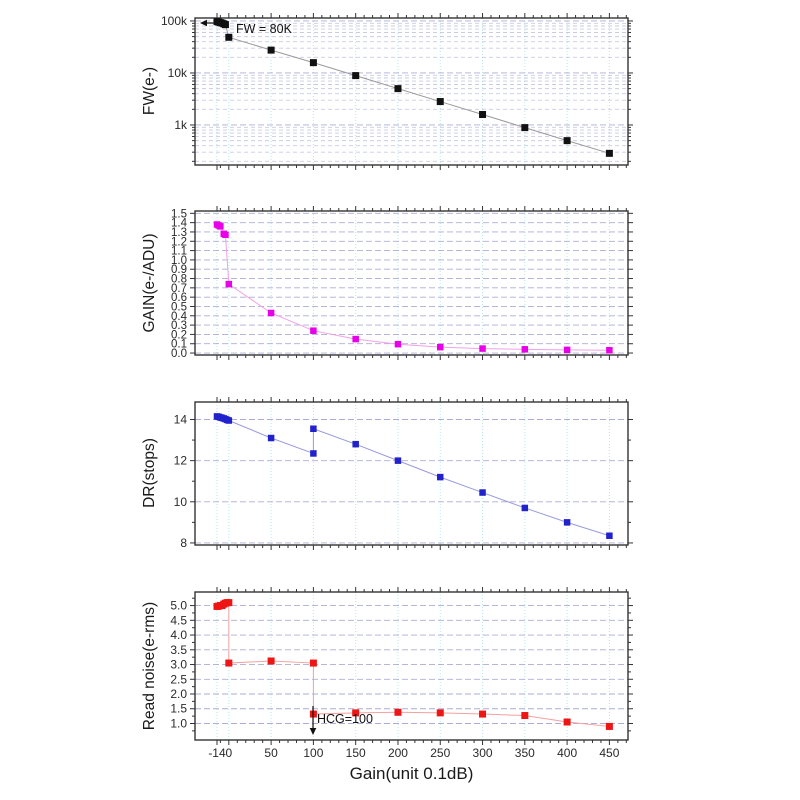  I want to click on panel-dynamic-range: 8 10 12 14, so click(403, 473).